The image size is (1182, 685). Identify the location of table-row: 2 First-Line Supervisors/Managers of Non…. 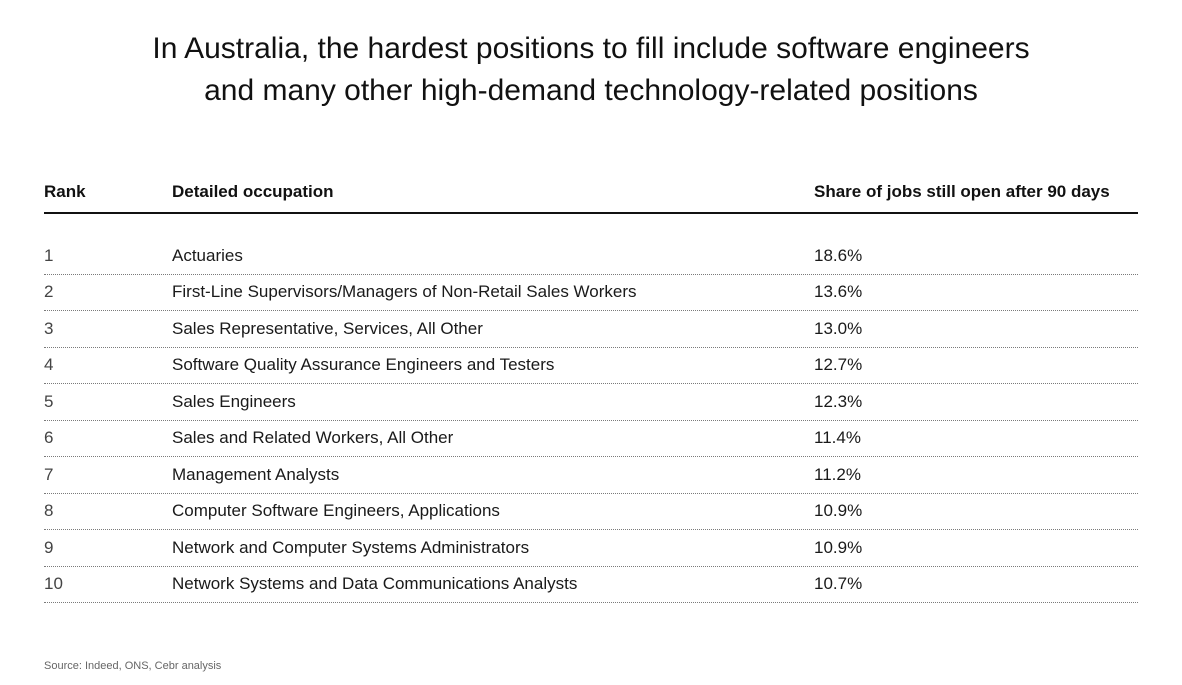
(591, 293).